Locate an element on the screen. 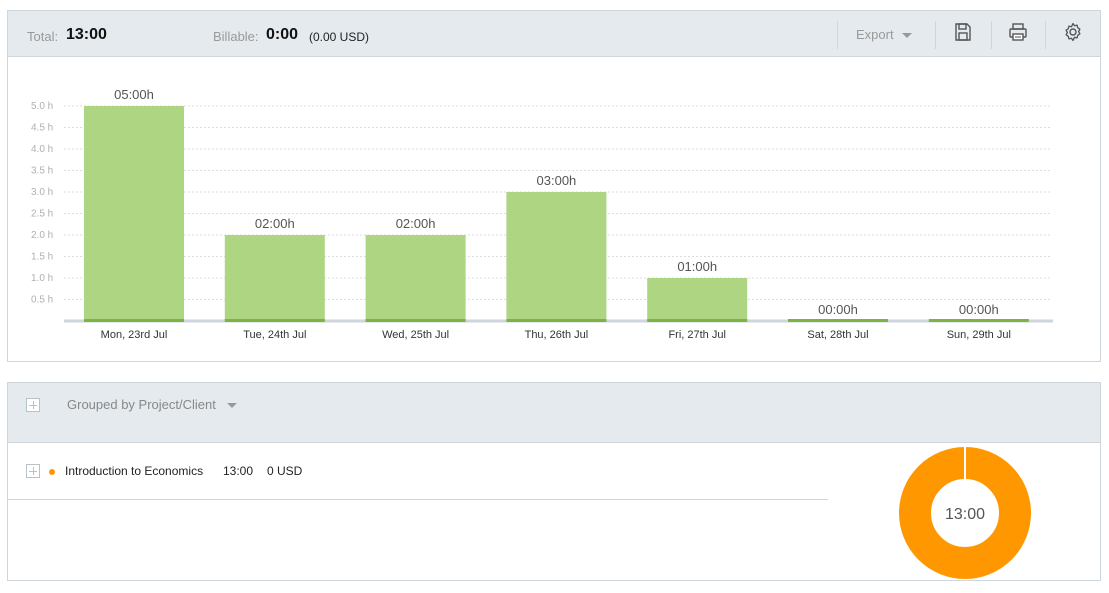 This screenshot has width=1109, height=593. project-duration: 13:00 is located at coordinates (238, 471).